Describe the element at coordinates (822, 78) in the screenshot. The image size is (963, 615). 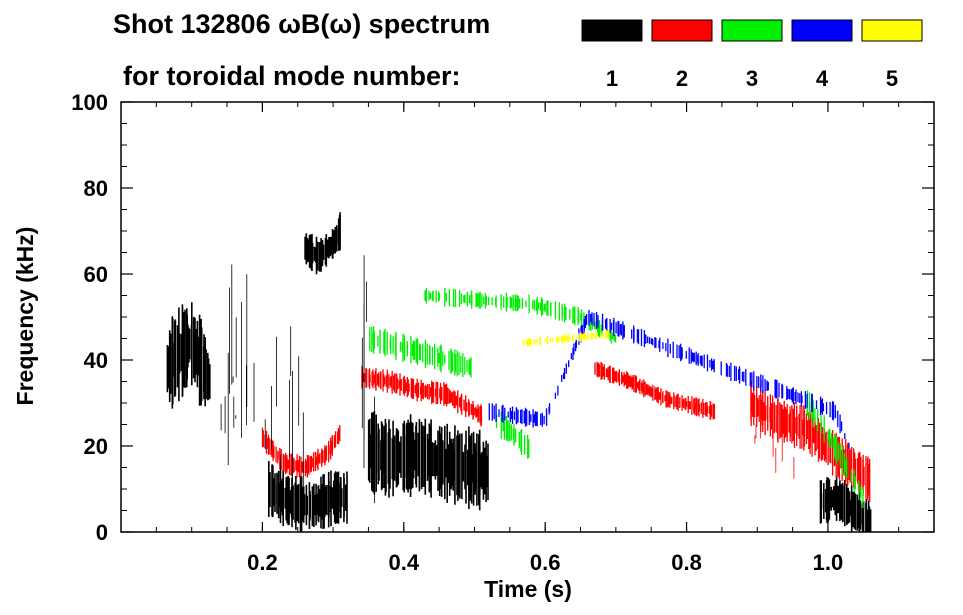
I see `legend-label: 4` at that location.